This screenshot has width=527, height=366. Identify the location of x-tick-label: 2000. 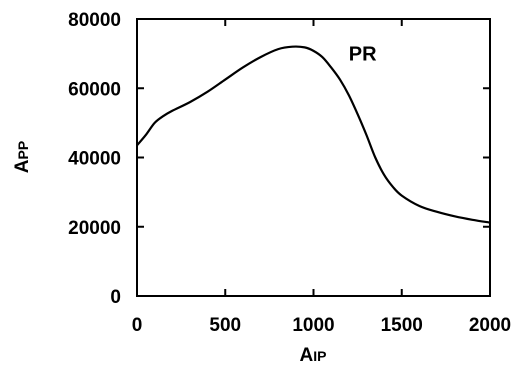
(490, 325).